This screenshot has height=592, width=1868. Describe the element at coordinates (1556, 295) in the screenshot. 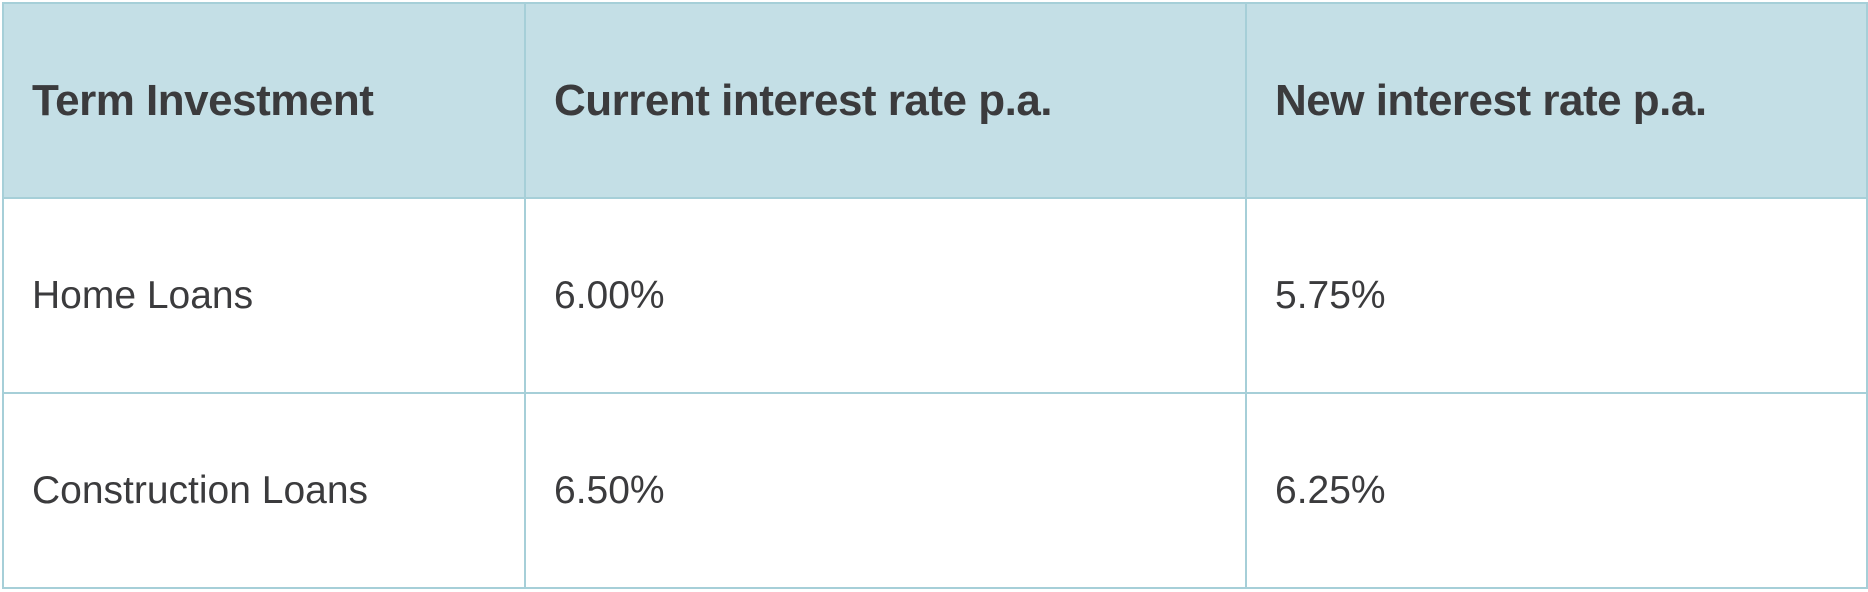

I see `cell-new-rate: 5.75%` at that location.